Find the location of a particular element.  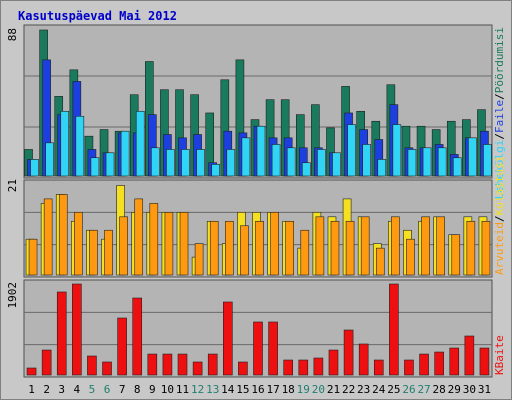

legend-entry: Külastusi is located at coordinates (499, 186).